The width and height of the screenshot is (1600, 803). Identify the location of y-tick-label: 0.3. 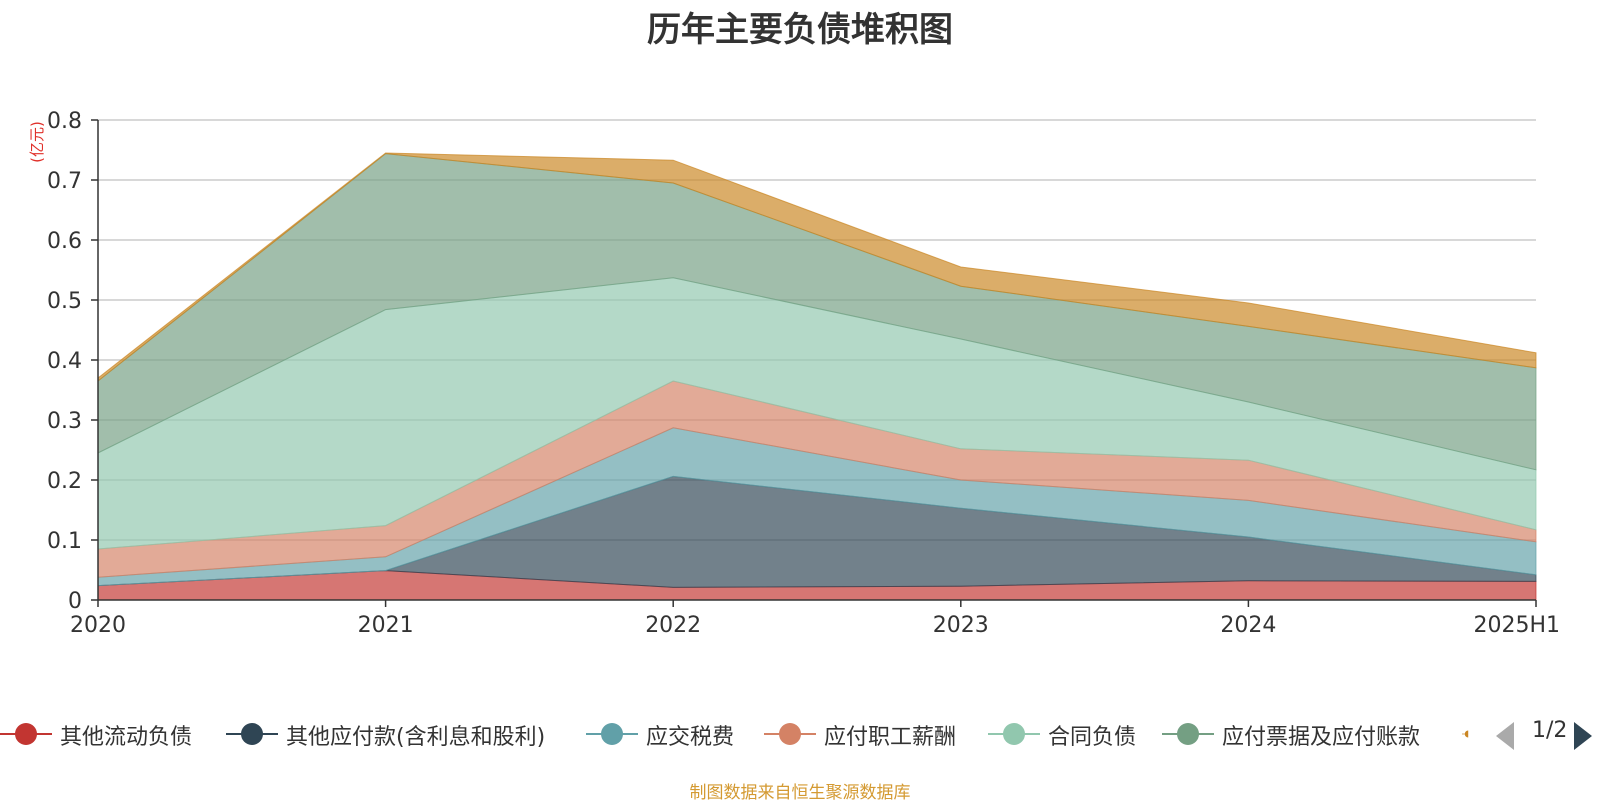
(64, 421).